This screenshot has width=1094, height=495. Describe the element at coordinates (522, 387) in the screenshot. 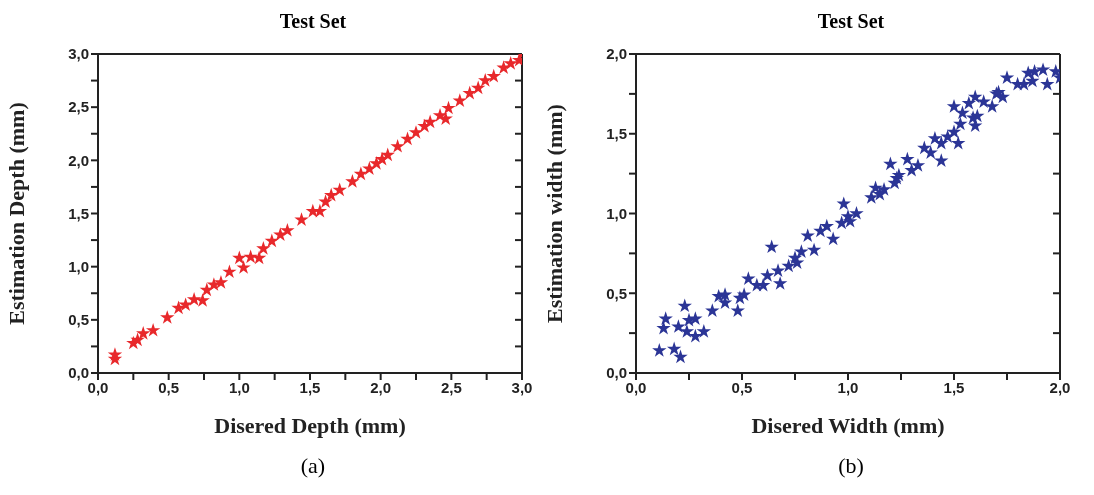

I see `x-tick-label: 3,0` at that location.